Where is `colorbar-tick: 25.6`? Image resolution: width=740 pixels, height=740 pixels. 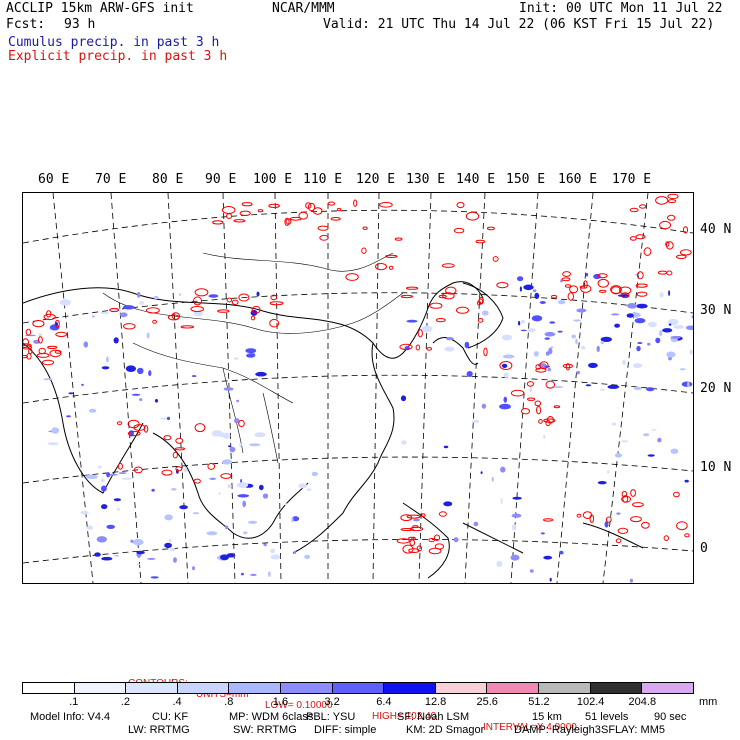 colorbar-tick: 25.6 is located at coordinates (487, 702).